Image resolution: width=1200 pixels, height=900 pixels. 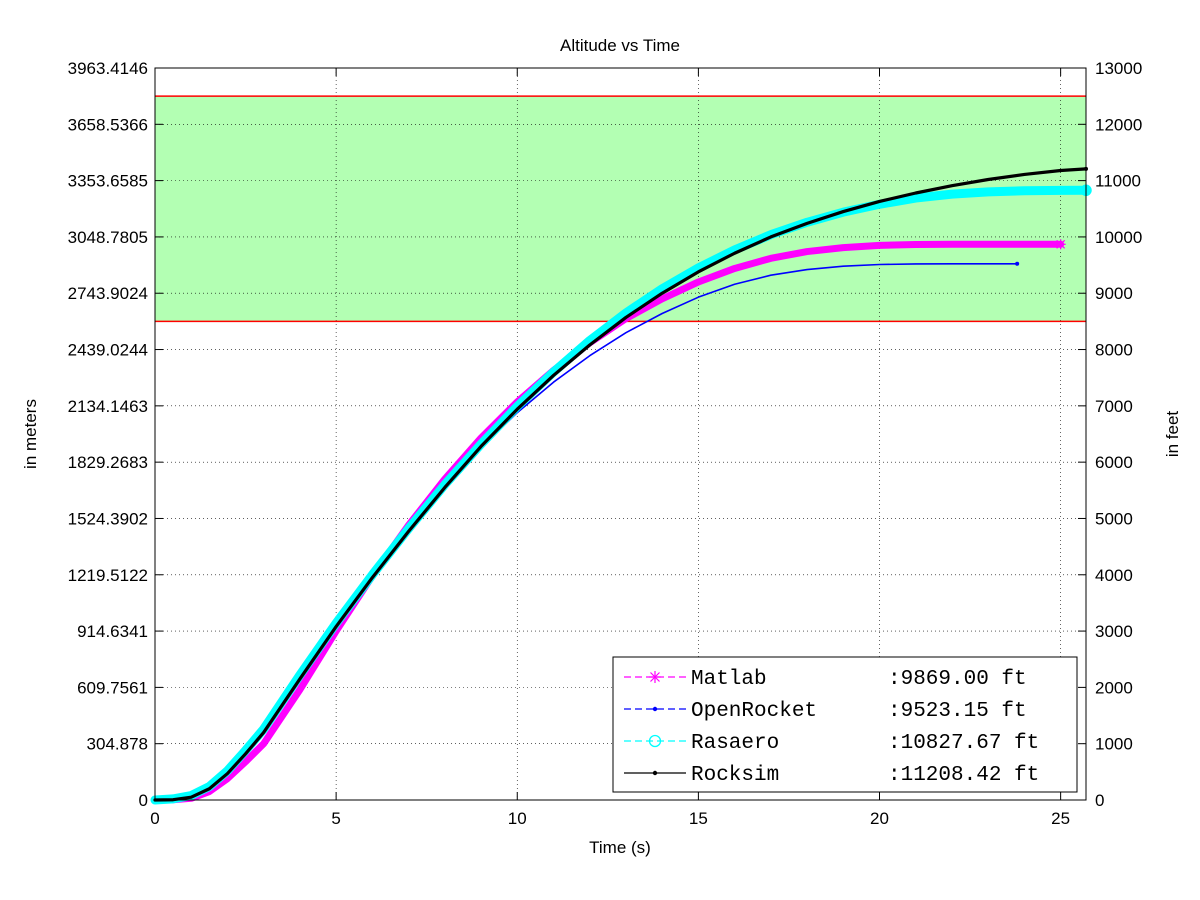 What do you see at coordinates (112, 631) in the screenshot?
I see `y-left-tick-label: 914.6341` at bounding box center [112, 631].